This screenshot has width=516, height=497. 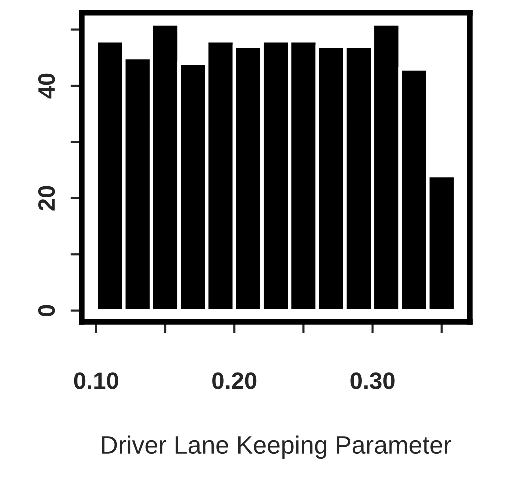 I want to click on x-tick-label: 0.10, so click(x=96, y=381).